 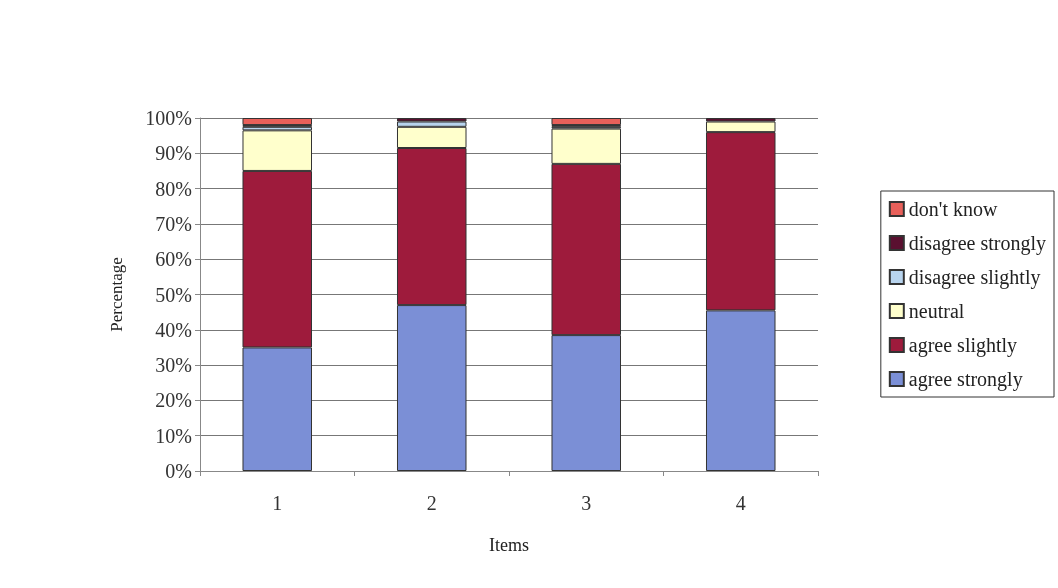 What do you see at coordinates (974, 277) in the screenshot?
I see `legend-label: disagree slightly` at bounding box center [974, 277].